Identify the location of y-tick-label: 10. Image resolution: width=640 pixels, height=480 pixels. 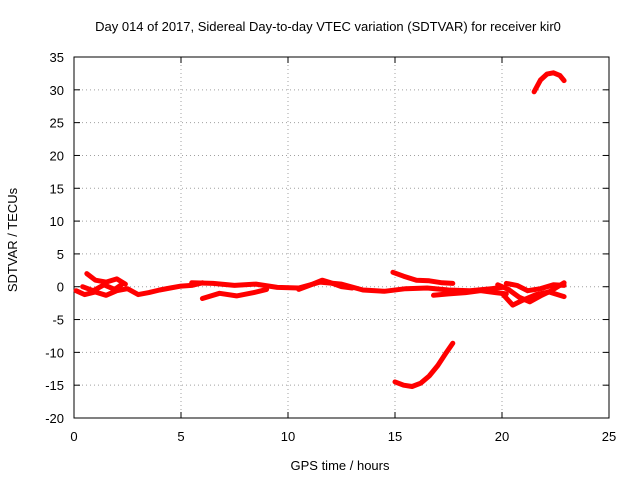
(57, 221).